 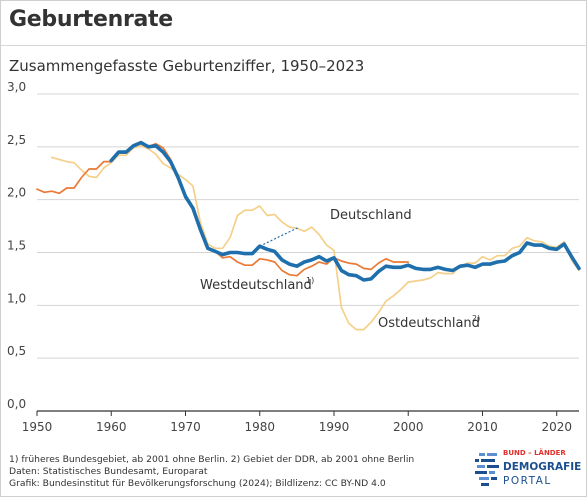 I want to click on x-tick-label: 1990, so click(x=334, y=427).